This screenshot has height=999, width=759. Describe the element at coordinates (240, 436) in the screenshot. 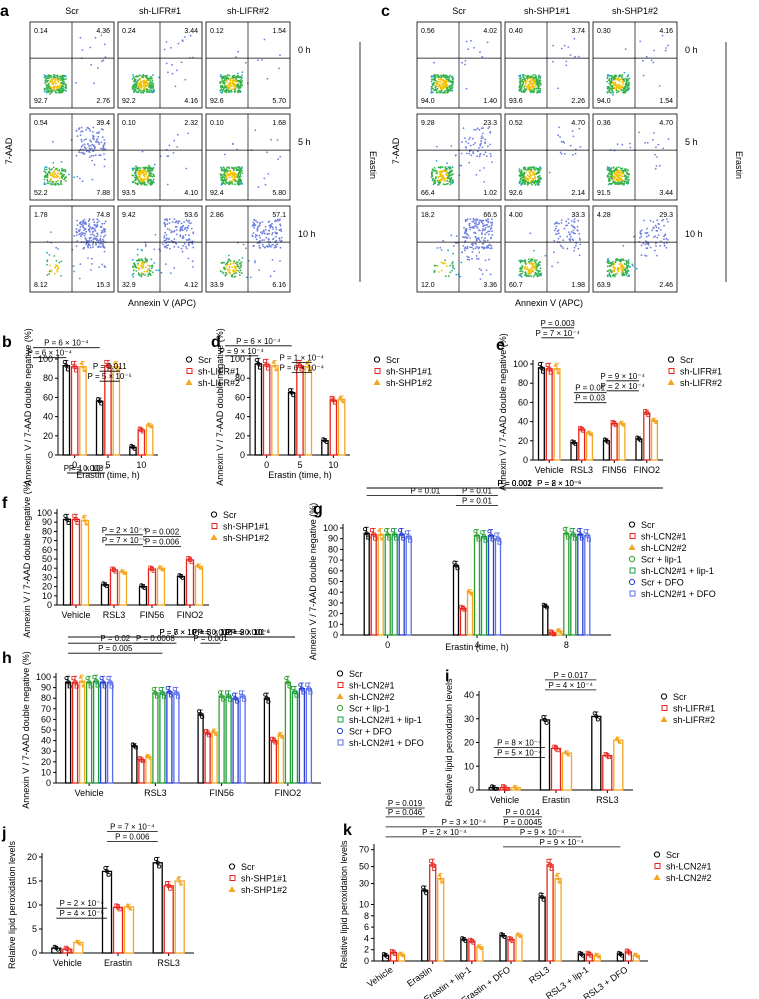

I see `y-tick-label: 20` at that location.